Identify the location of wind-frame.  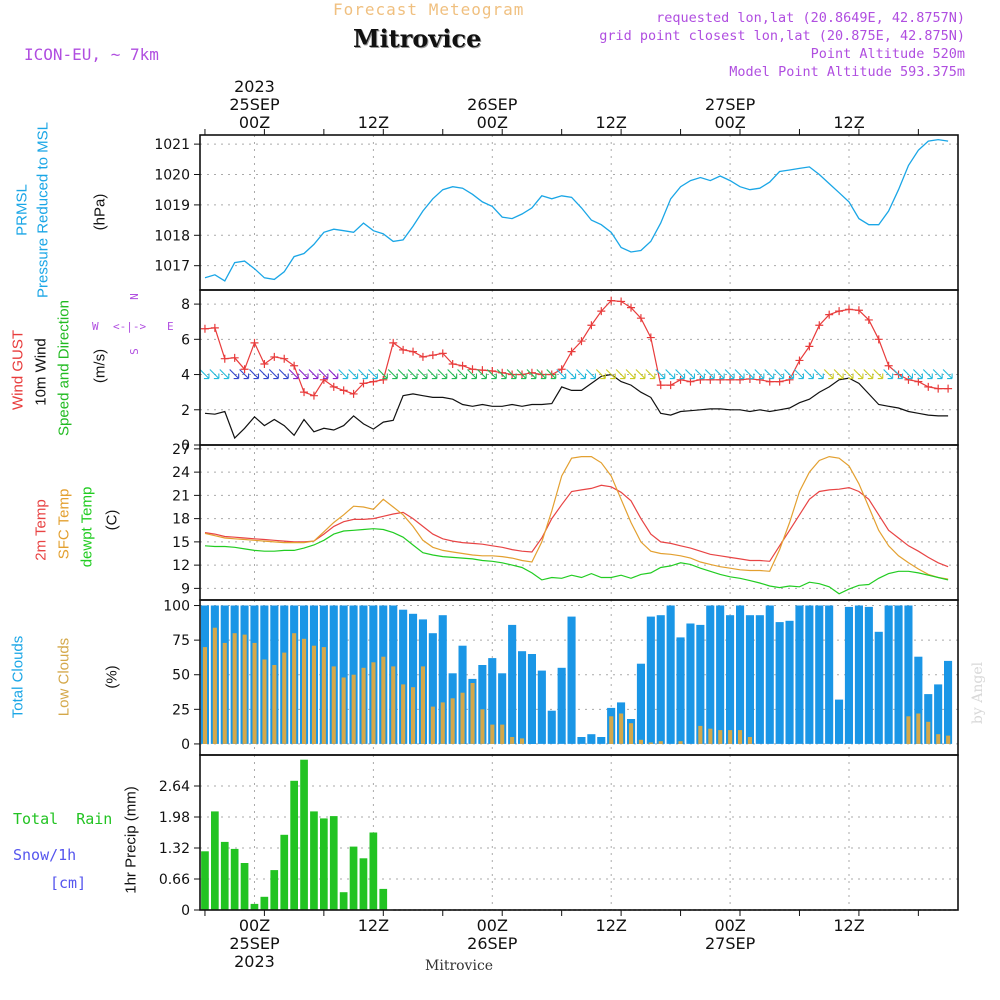
(579, 367).